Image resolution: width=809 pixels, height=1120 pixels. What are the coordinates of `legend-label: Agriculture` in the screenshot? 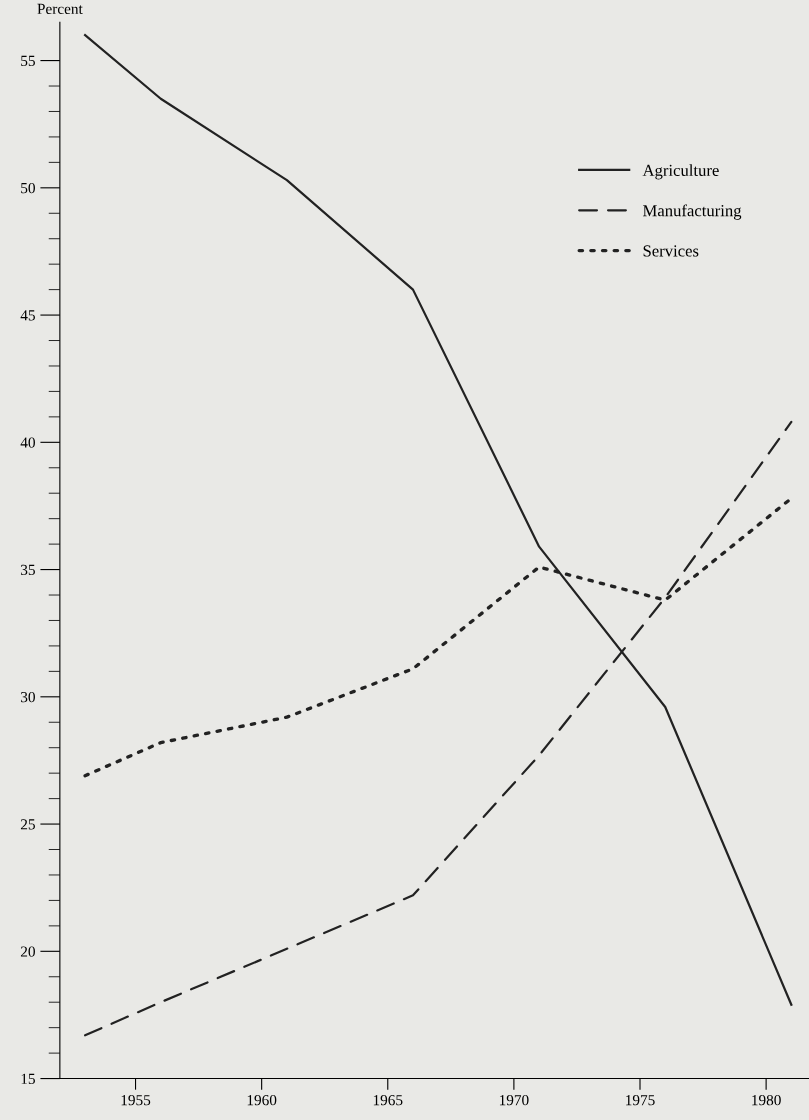 It's located at (680, 172).